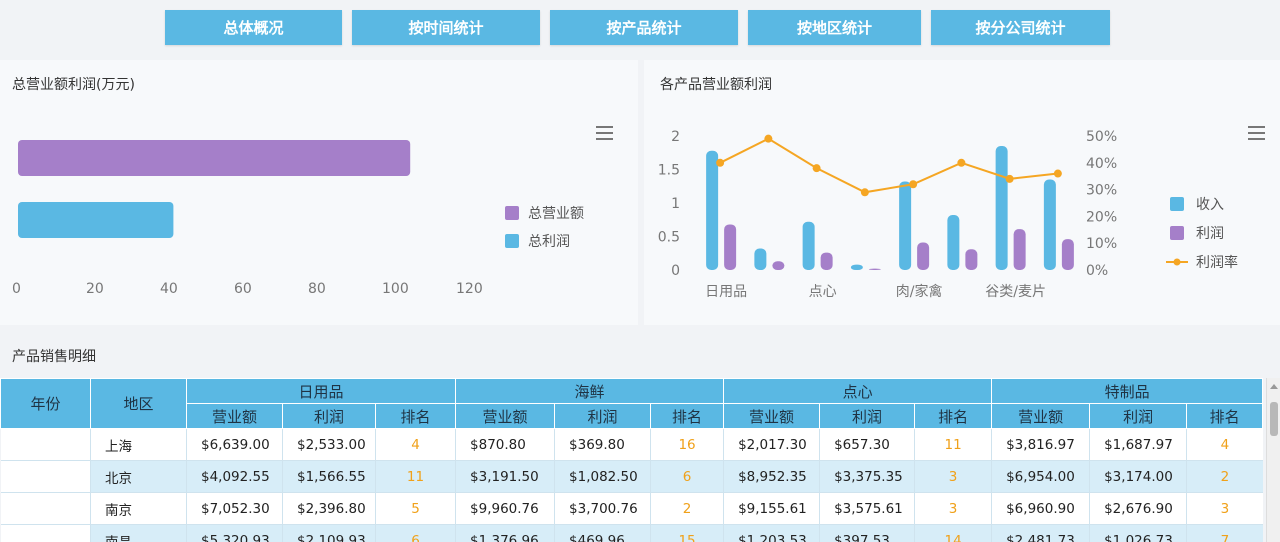 The height and width of the screenshot is (542, 1280). What do you see at coordinates (675, 271) in the screenshot?
I see `y-tick-label: 0` at bounding box center [675, 271].